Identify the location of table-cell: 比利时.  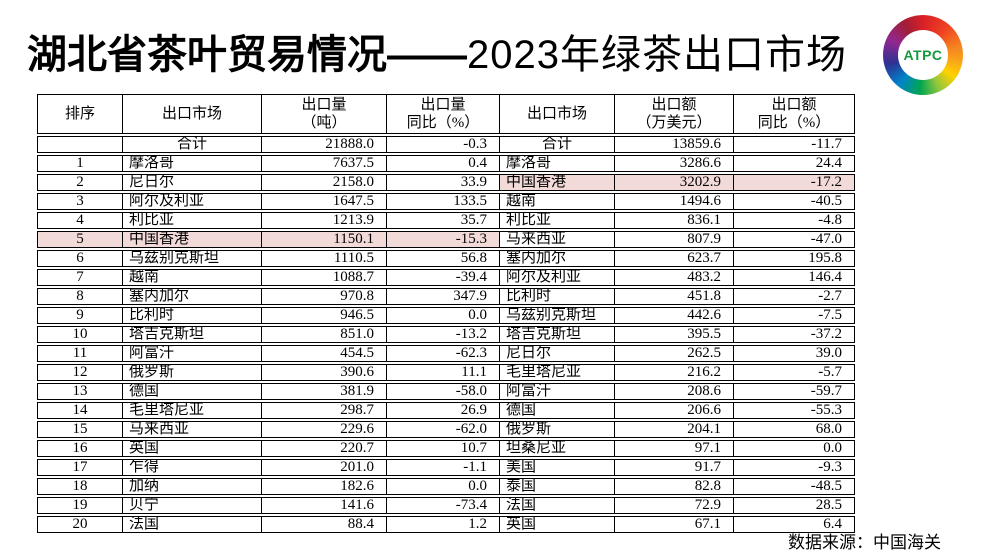
(556, 296).